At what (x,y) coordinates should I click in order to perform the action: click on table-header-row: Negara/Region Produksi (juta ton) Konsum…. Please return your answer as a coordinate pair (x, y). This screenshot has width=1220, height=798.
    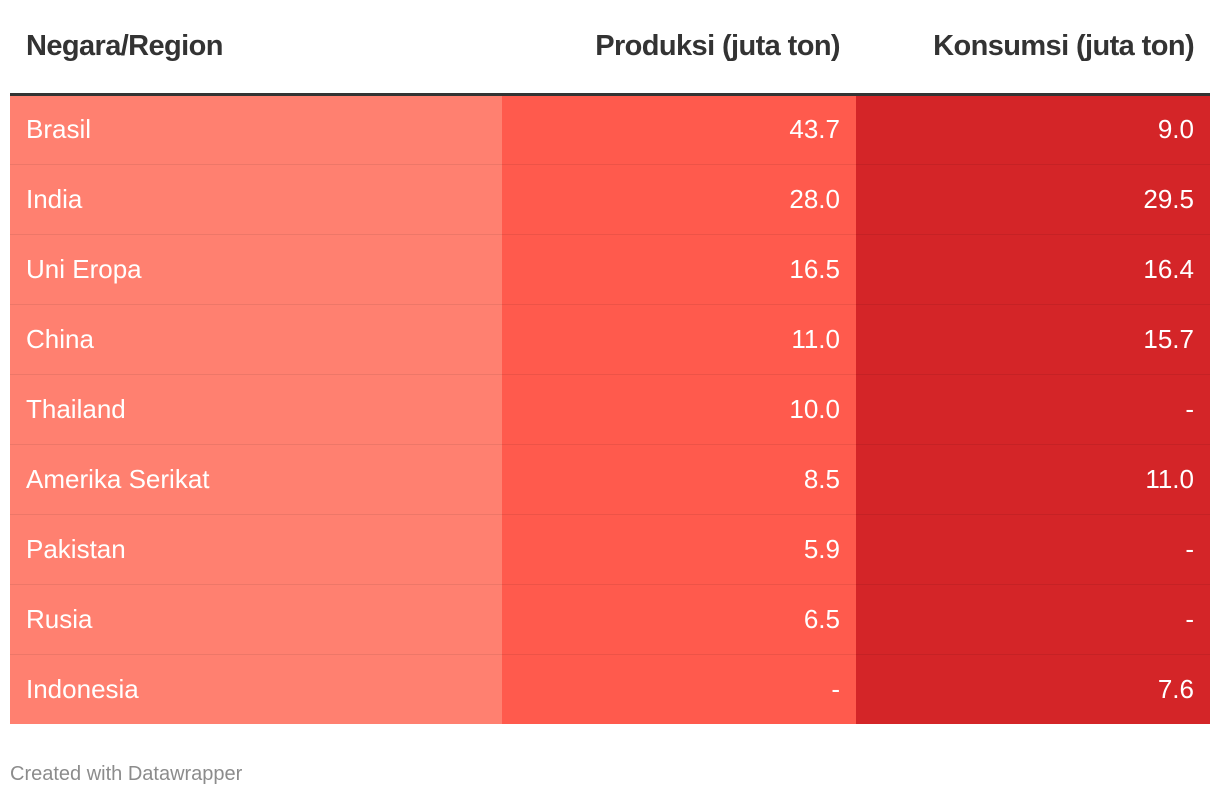
    Looking at the image, I should click on (610, 48).